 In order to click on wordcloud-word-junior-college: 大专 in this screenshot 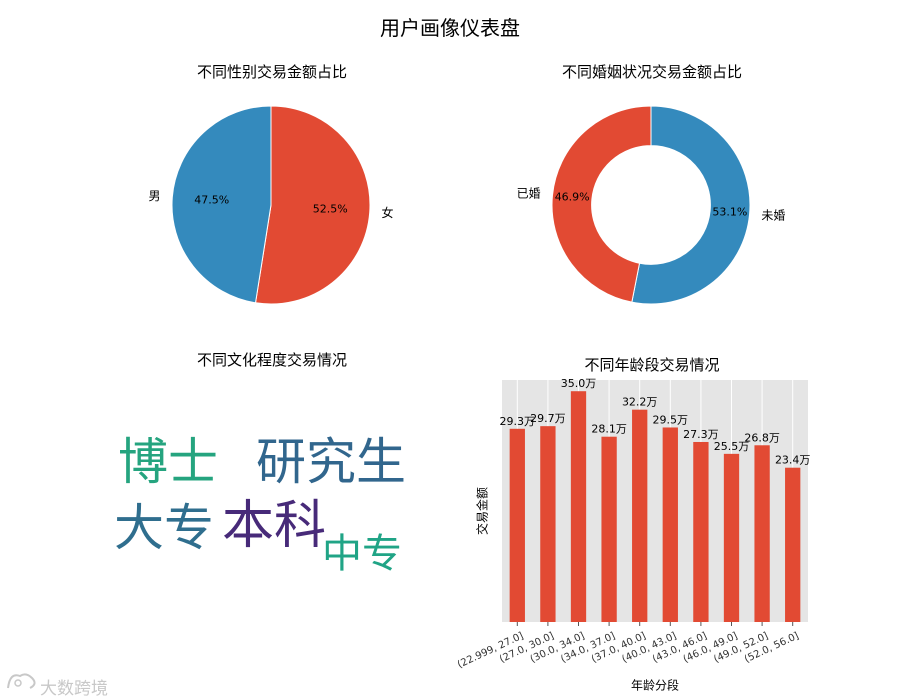, I will do `click(164, 528)`.